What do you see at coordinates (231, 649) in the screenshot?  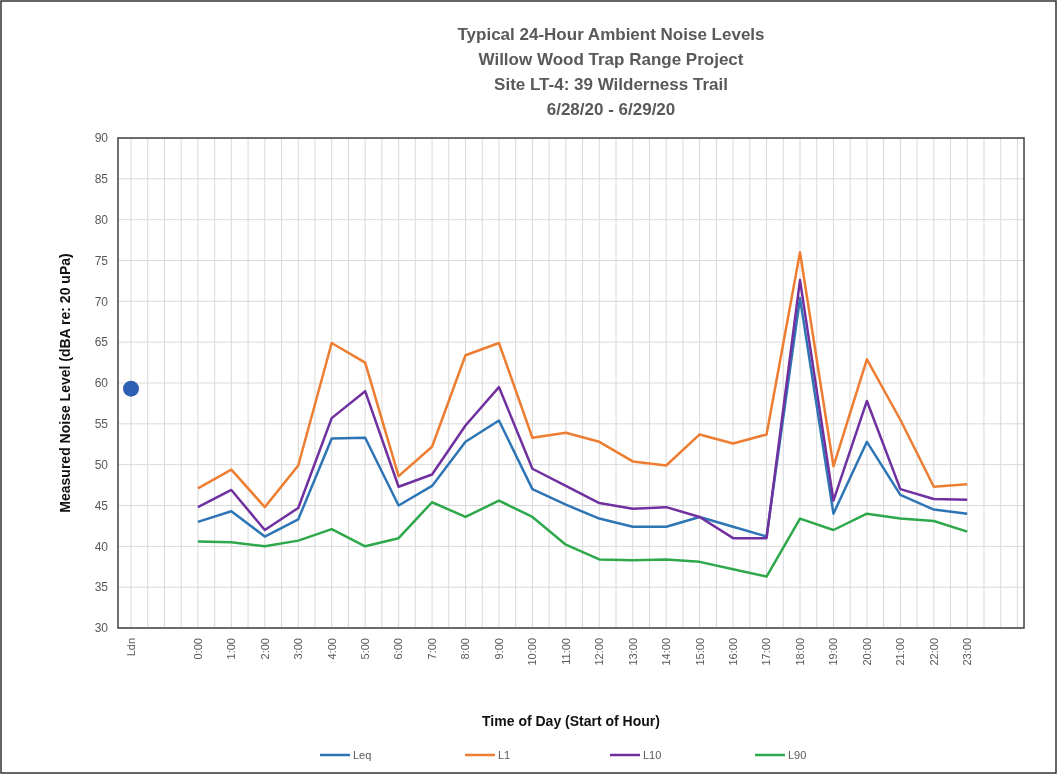 I see `x-tick-label: 1:00` at bounding box center [231, 649].